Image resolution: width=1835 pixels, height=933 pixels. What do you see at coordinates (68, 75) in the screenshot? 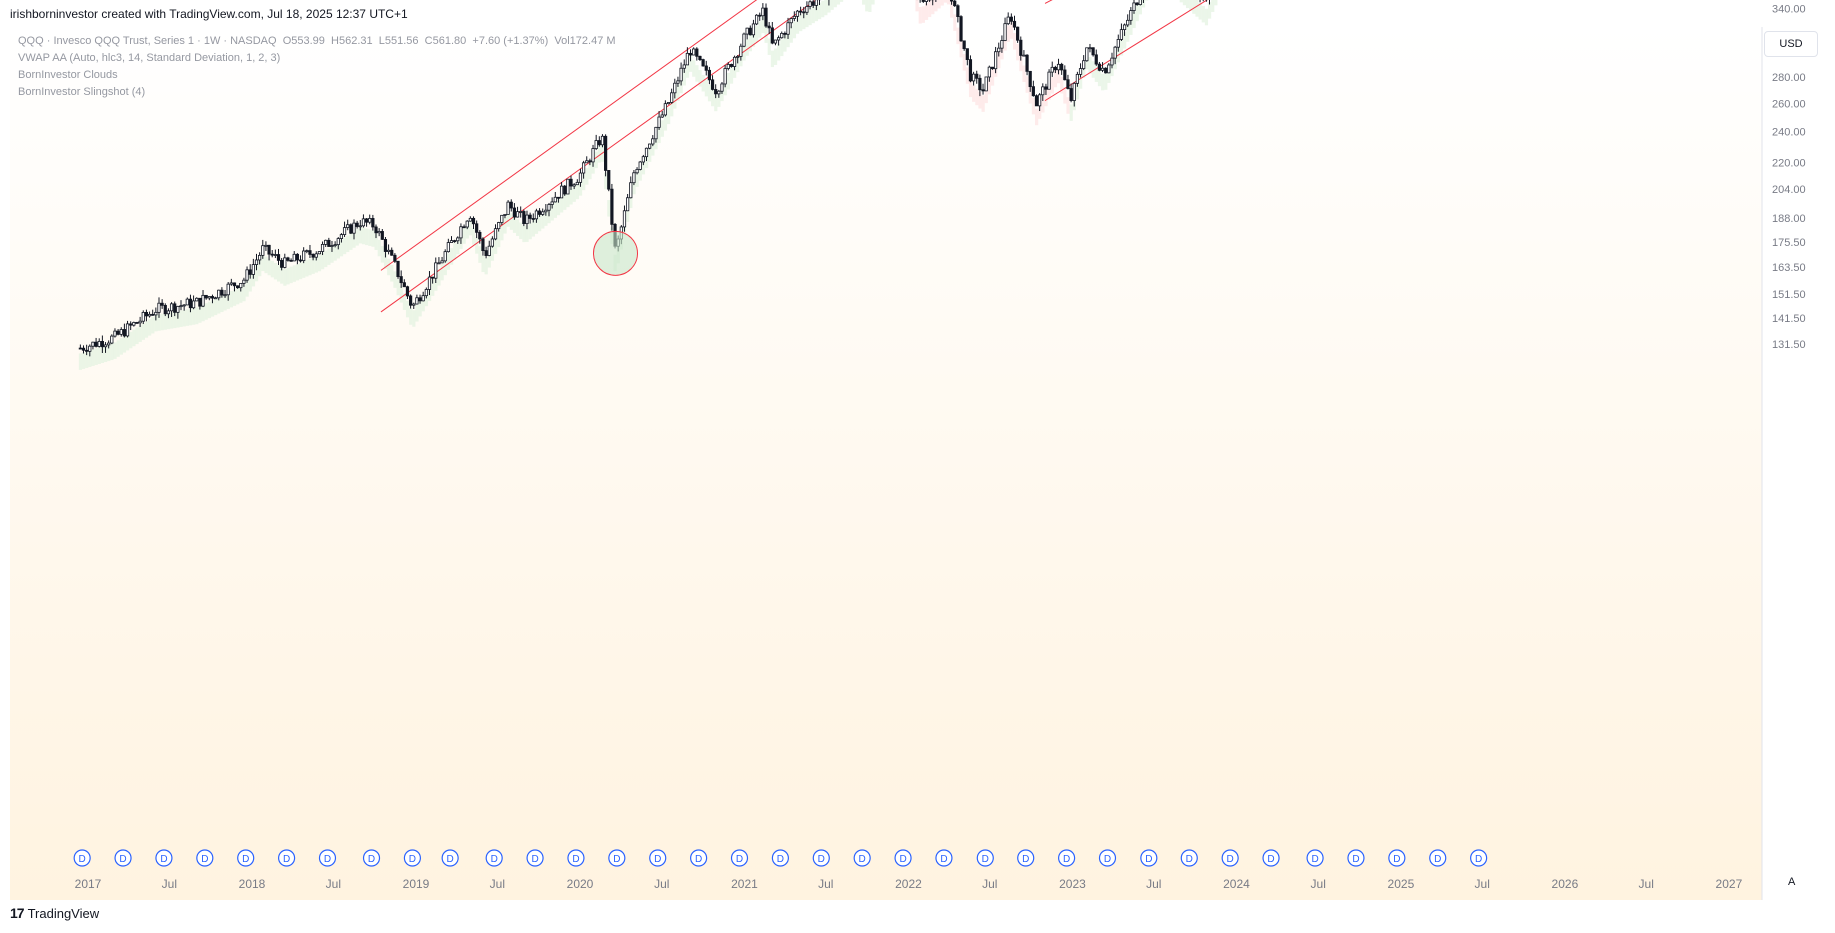
I see `indicator-legend-clouds: BornInvestor Clouds` at bounding box center [68, 75].